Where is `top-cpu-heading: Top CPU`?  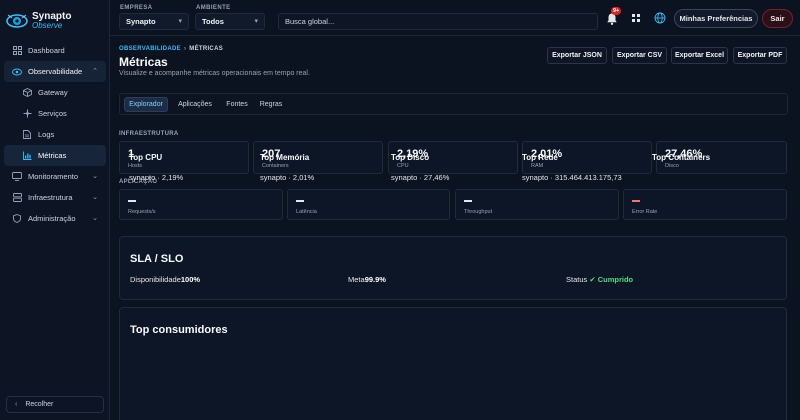
top-cpu-heading: Top CPU is located at coordinates (146, 157).